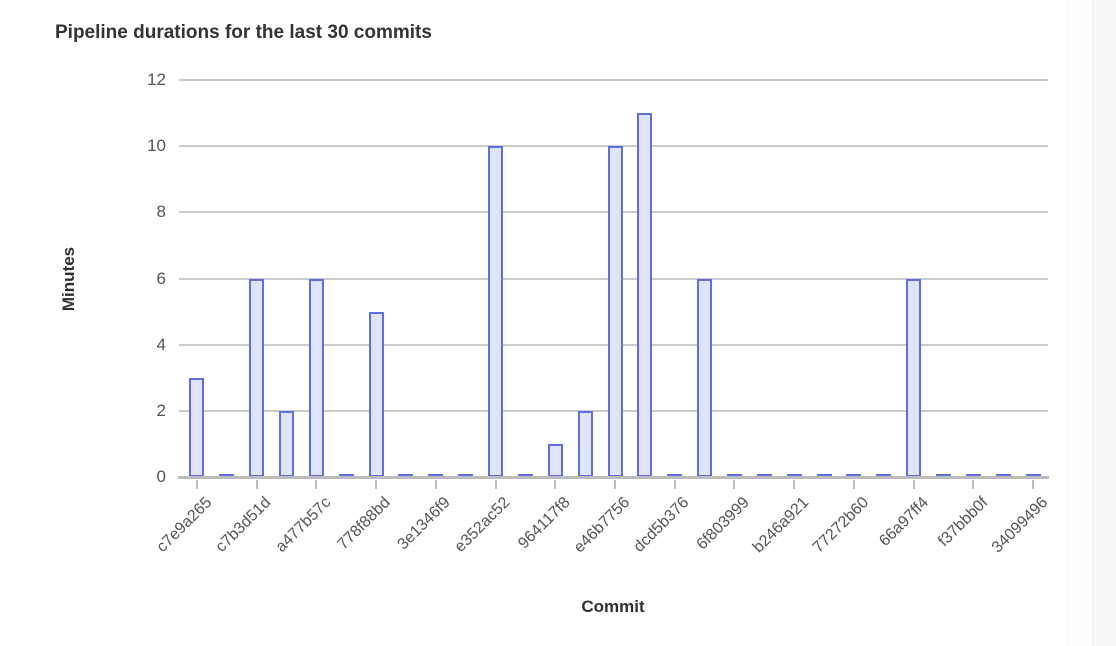 This screenshot has width=1116, height=646. I want to click on bar-964117f8, so click(555, 460).